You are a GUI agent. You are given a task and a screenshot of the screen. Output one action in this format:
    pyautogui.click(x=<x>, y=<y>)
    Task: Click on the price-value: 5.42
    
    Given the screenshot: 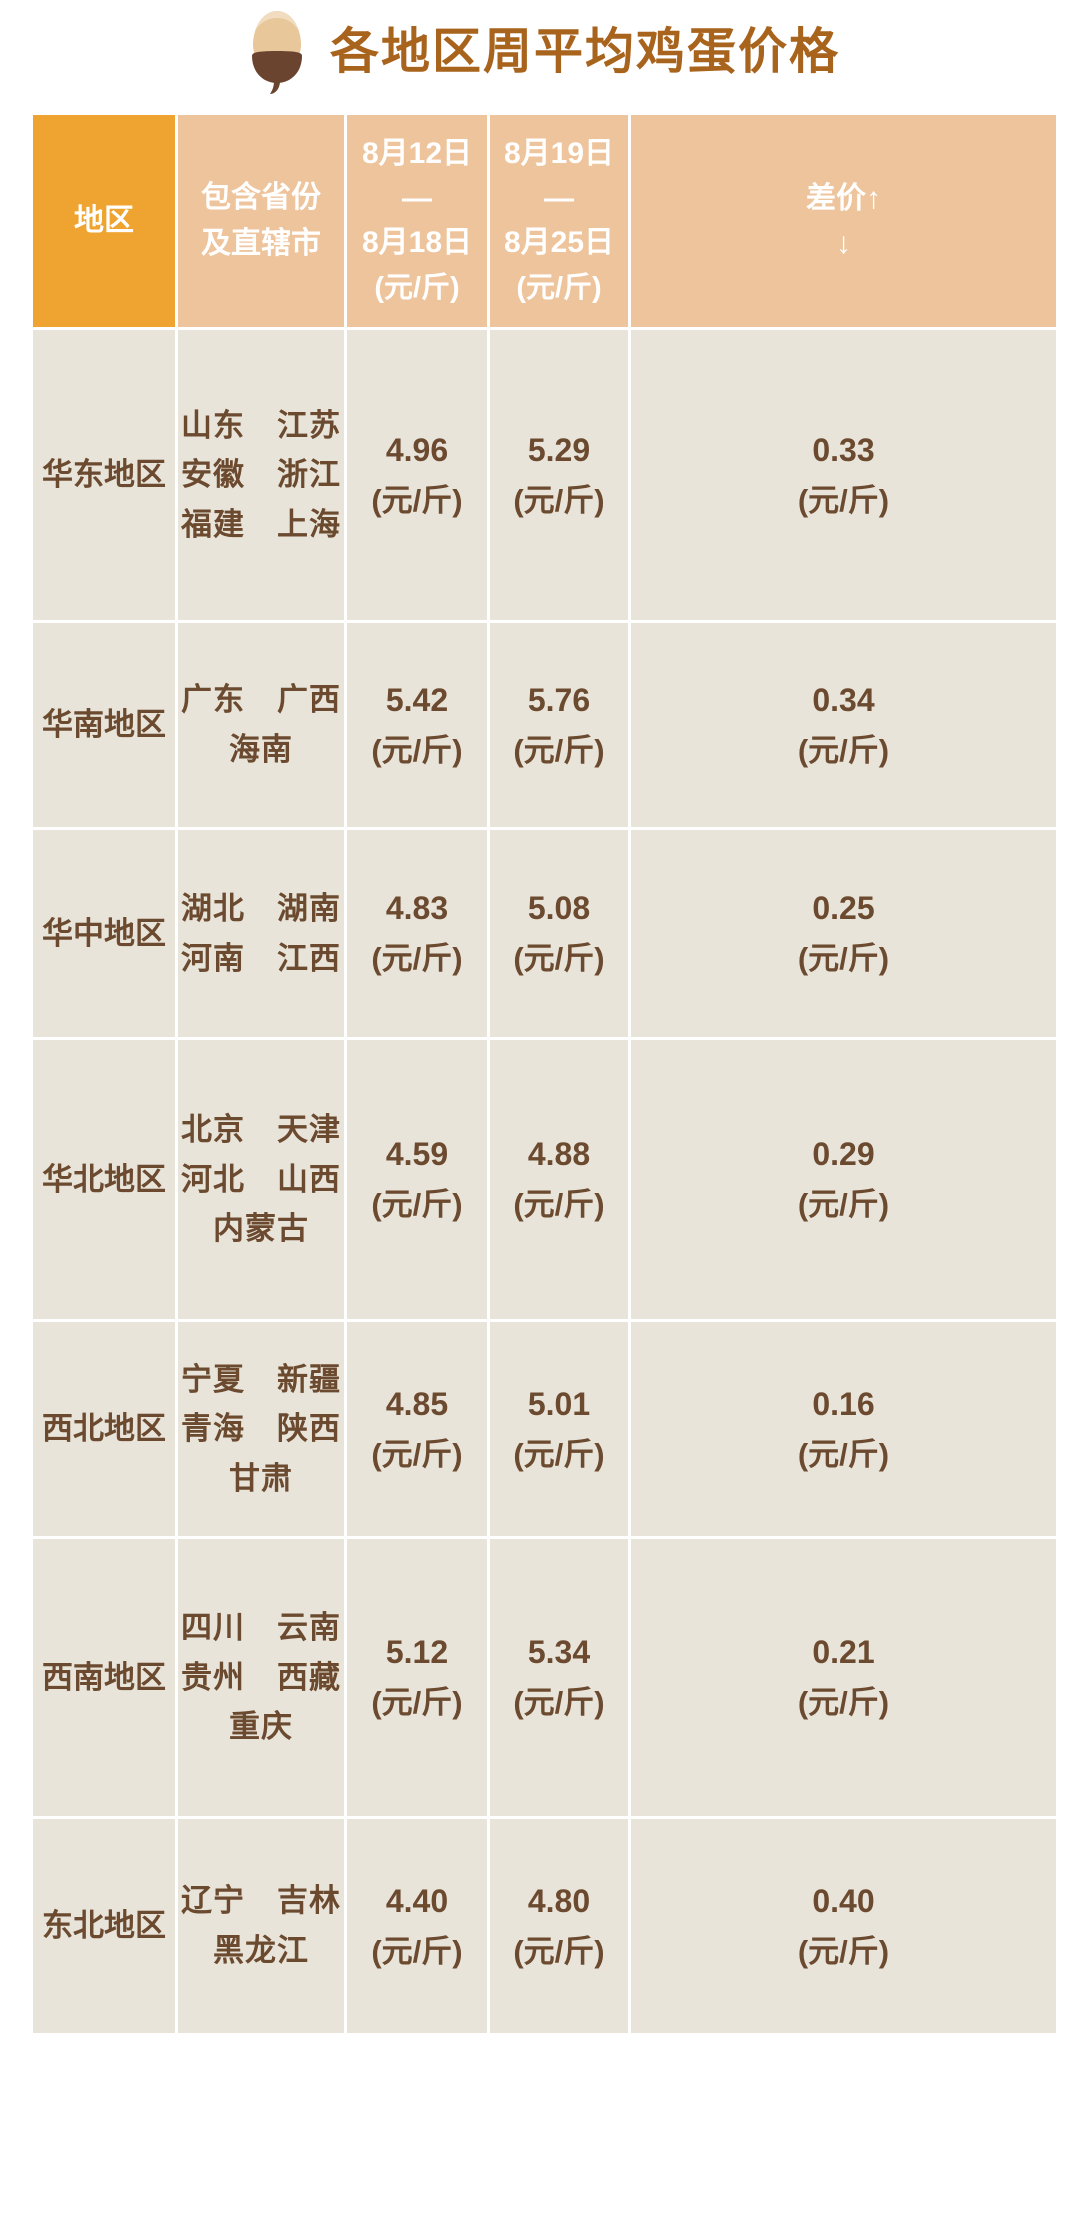 What is the action you would take?
    pyautogui.click(x=417, y=699)
    